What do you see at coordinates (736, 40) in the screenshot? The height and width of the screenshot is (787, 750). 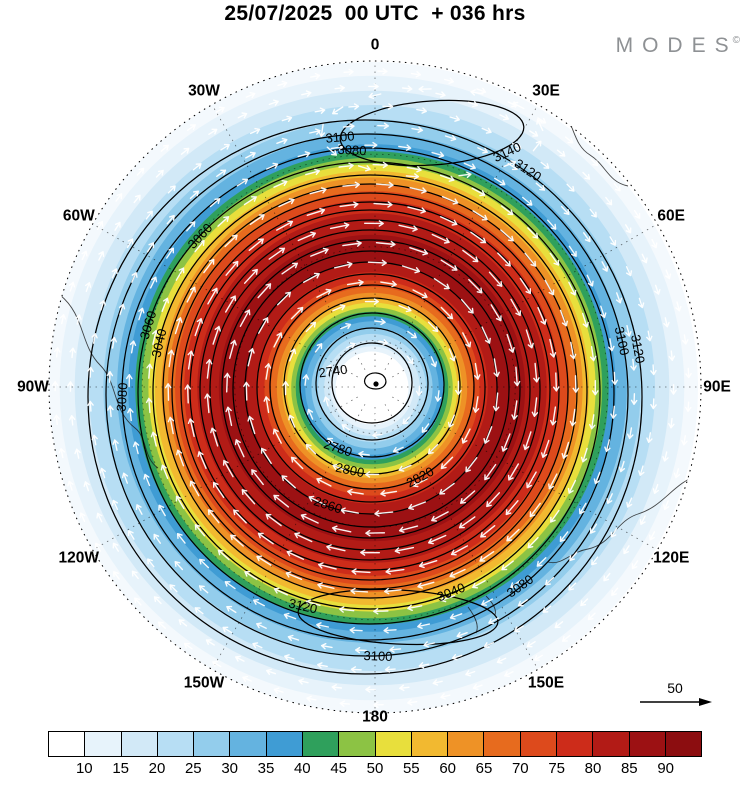 I see `copyright-mark-icon: ©` at bounding box center [736, 40].